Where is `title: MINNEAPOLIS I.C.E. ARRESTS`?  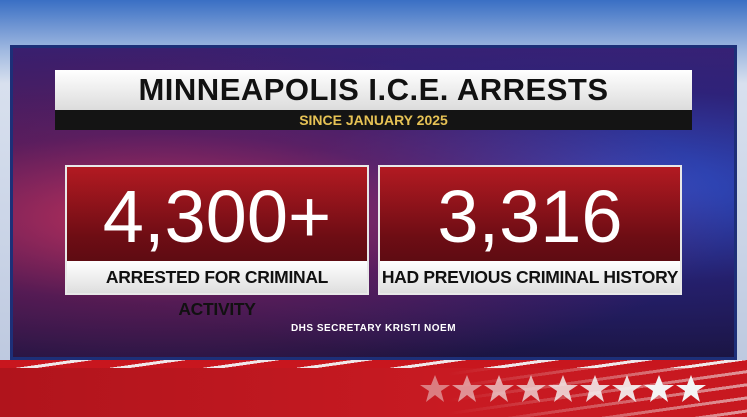 title: MINNEAPOLIS I.C.E. ARRESTS is located at coordinates (373, 90).